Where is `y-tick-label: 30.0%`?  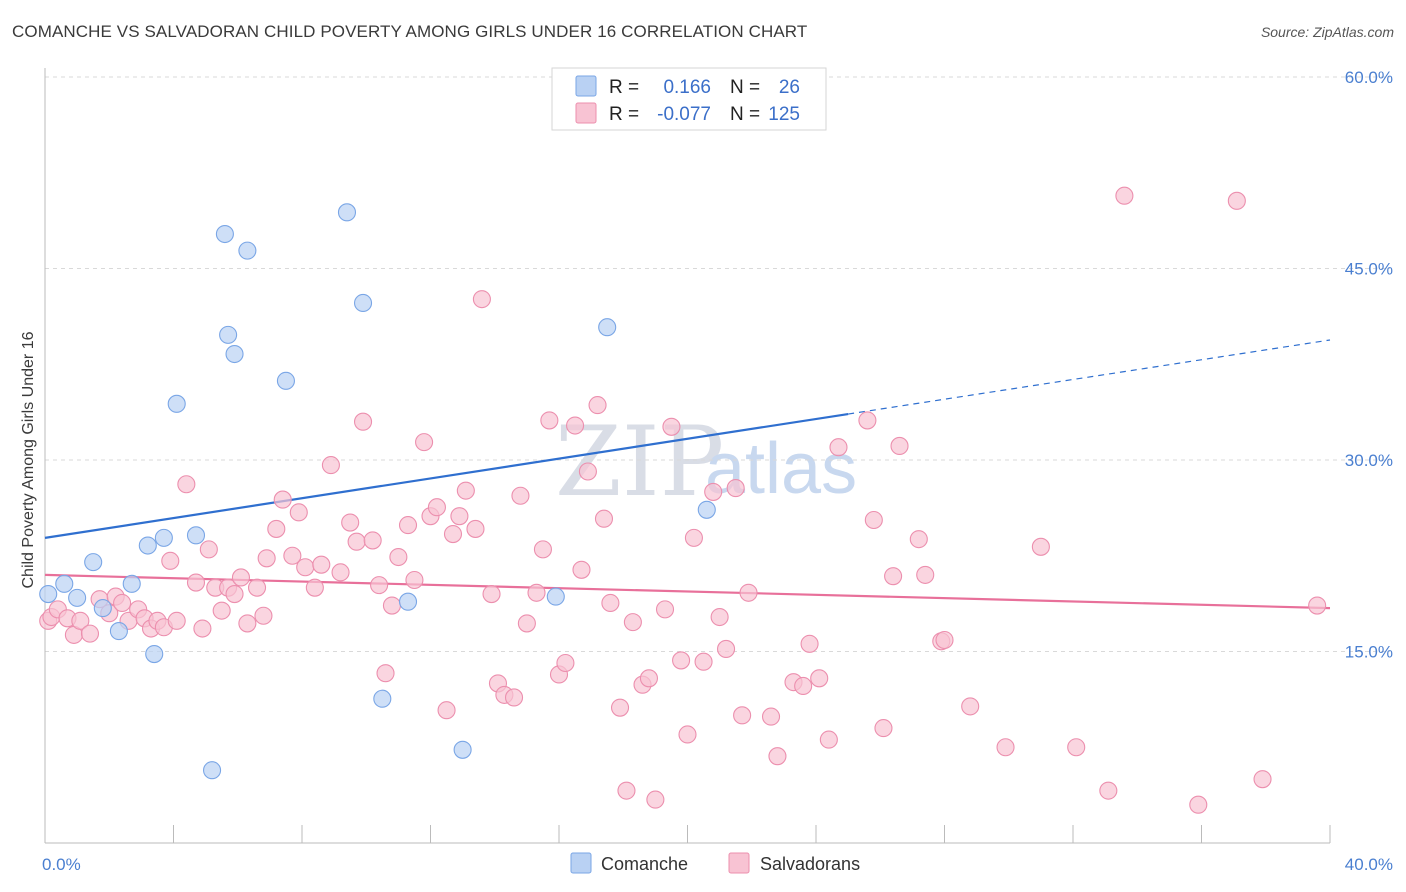
y-tick-label: 30.0% is located at coordinates (1369, 460).